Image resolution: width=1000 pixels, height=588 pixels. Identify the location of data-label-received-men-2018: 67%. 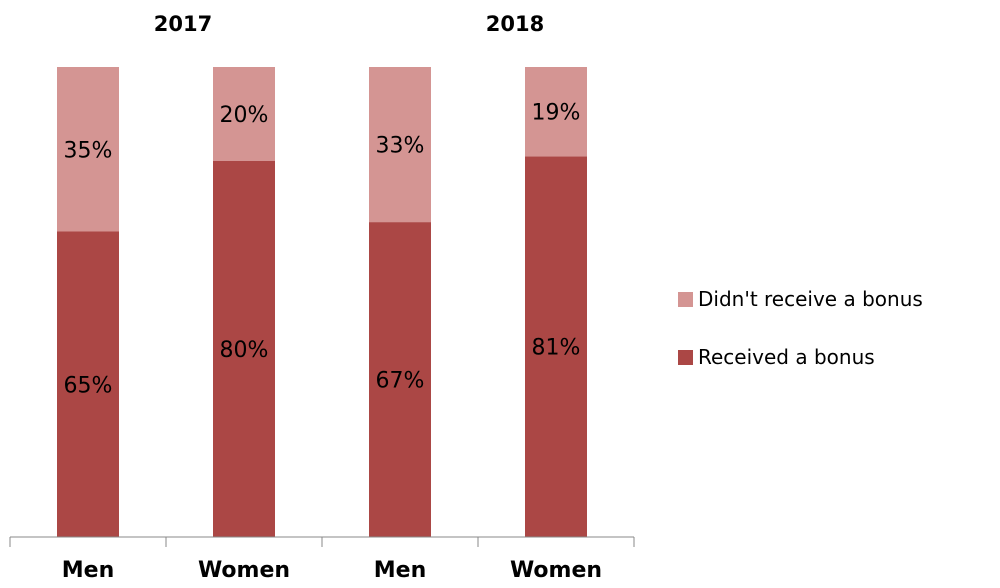
(400, 381).